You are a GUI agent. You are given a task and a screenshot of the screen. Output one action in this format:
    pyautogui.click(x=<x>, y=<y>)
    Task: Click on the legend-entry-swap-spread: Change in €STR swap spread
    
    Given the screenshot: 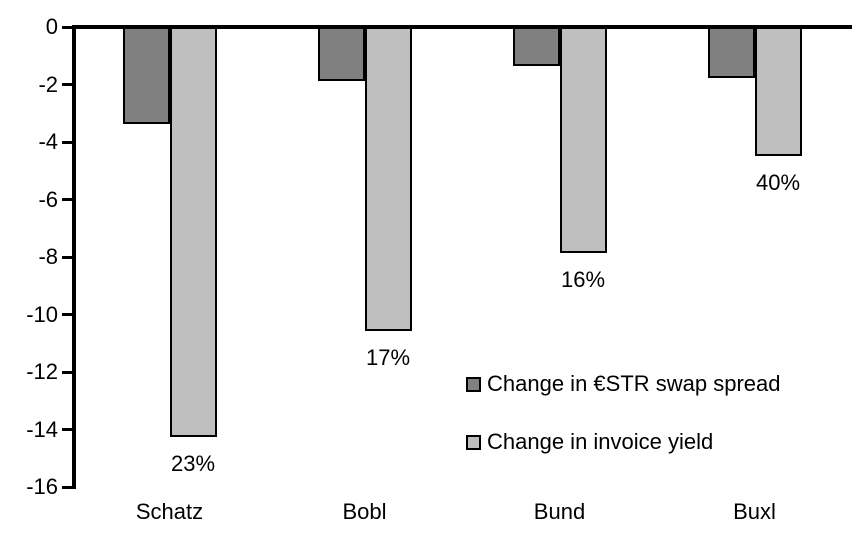 What is the action you would take?
    pyautogui.click(x=623, y=384)
    